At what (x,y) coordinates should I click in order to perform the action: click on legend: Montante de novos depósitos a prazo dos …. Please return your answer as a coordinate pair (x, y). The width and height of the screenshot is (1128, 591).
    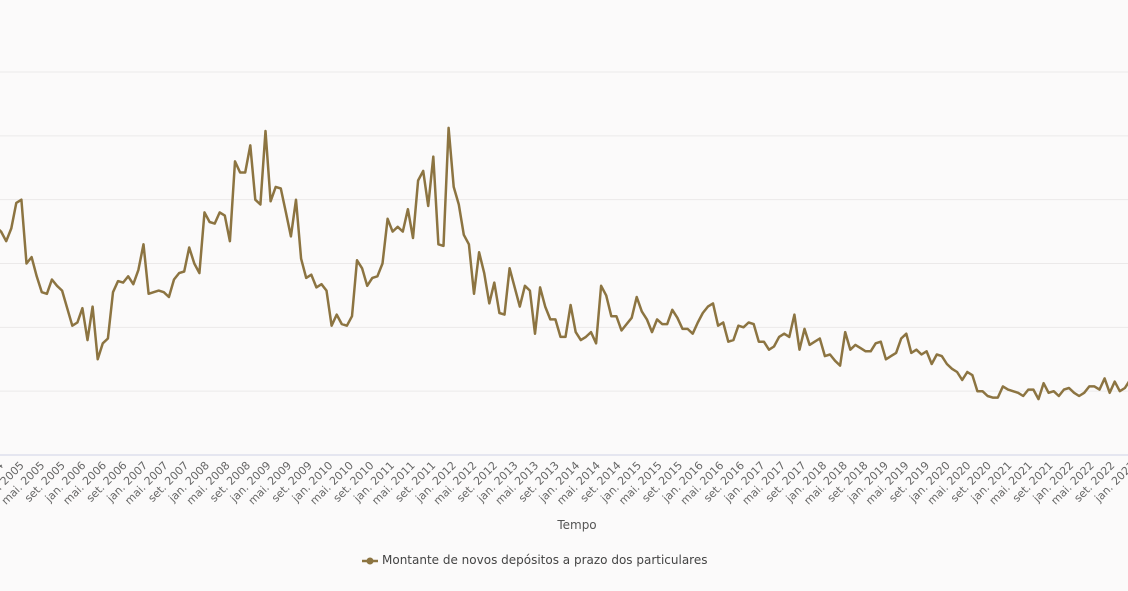
    Looking at the image, I should click on (535, 560).